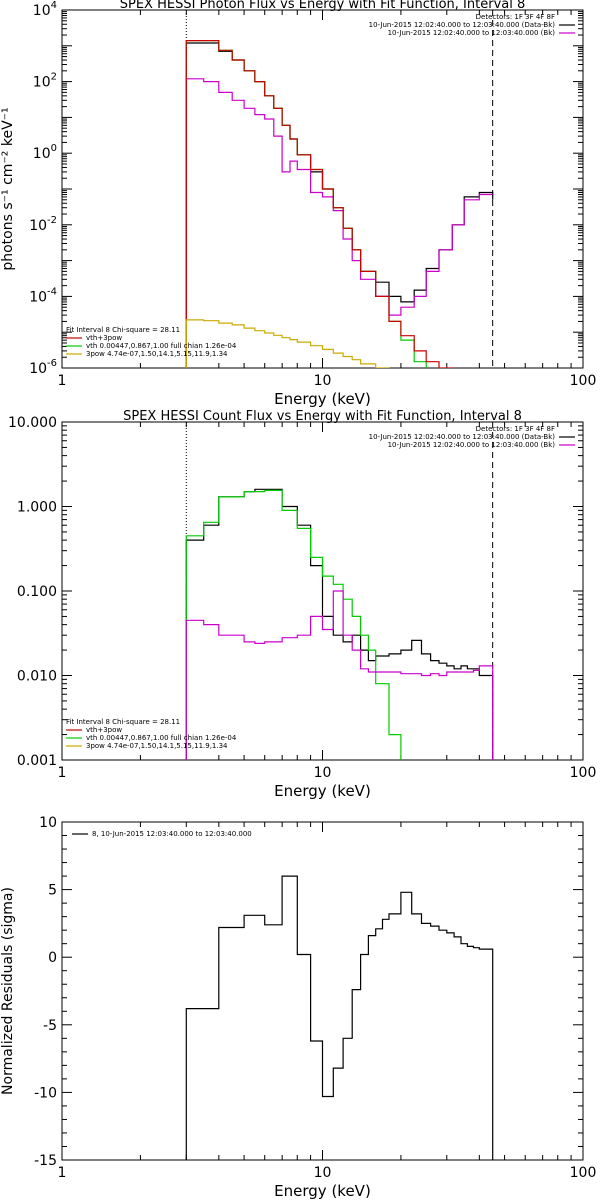 Image resolution: width=600 pixels, height=1200 pixels. I want to click on y-tick-label: -10, so click(45, 1093).